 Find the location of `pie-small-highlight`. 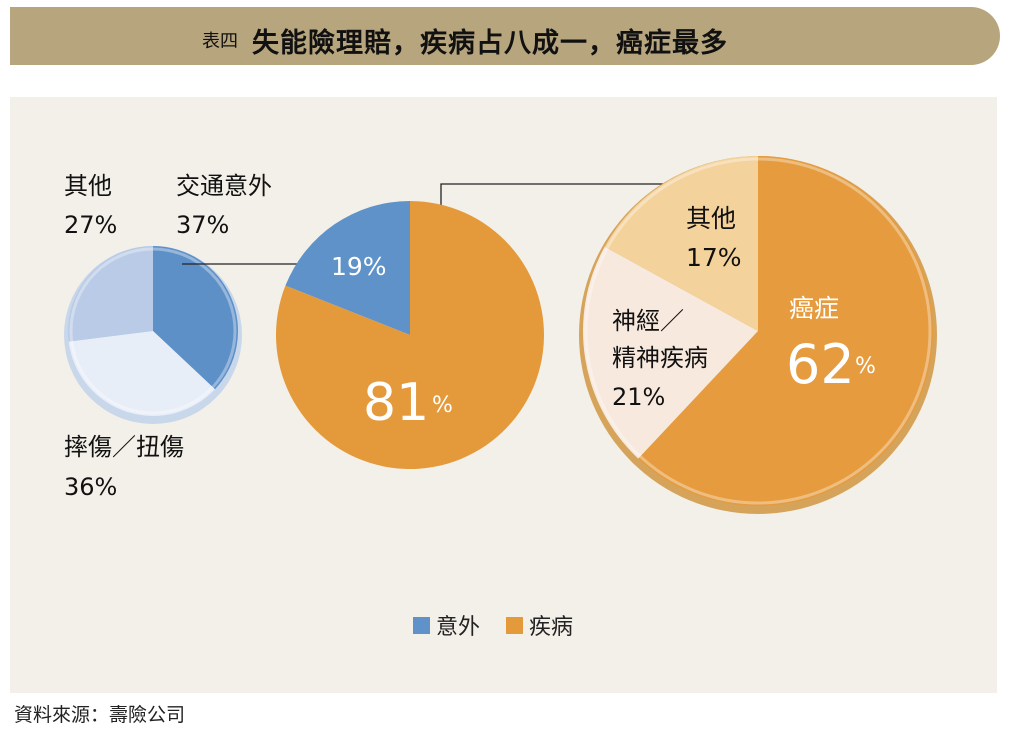

pie-small-highlight is located at coordinates (153, 331).